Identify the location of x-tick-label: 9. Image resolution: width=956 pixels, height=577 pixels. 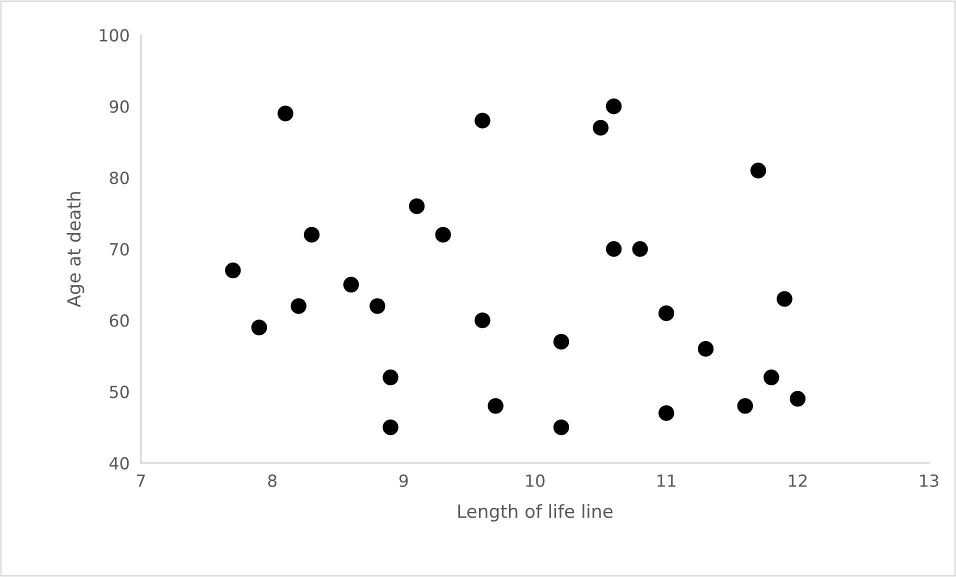
(403, 481).